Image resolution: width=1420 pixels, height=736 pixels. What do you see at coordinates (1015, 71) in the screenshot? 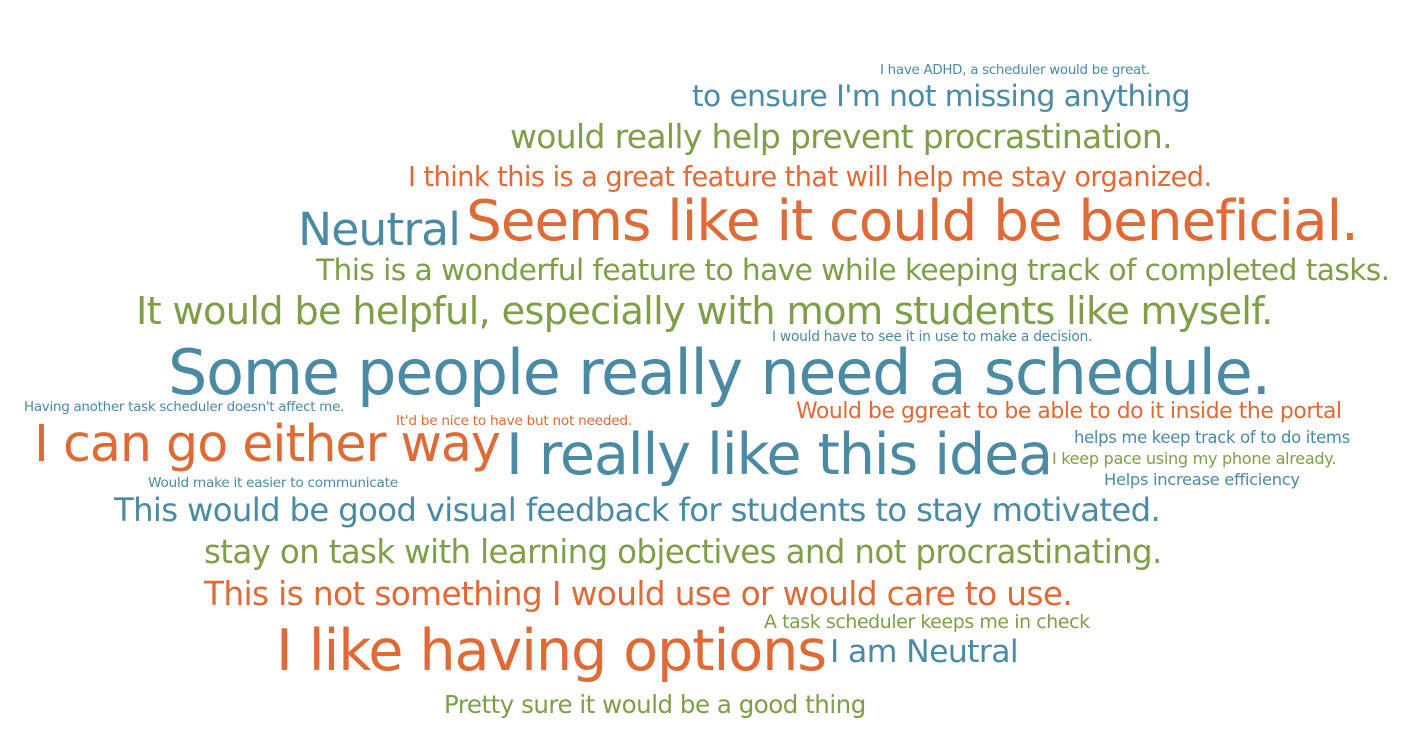
I see `word-item: I have ADHD, a scheduler would be great.` at bounding box center [1015, 71].